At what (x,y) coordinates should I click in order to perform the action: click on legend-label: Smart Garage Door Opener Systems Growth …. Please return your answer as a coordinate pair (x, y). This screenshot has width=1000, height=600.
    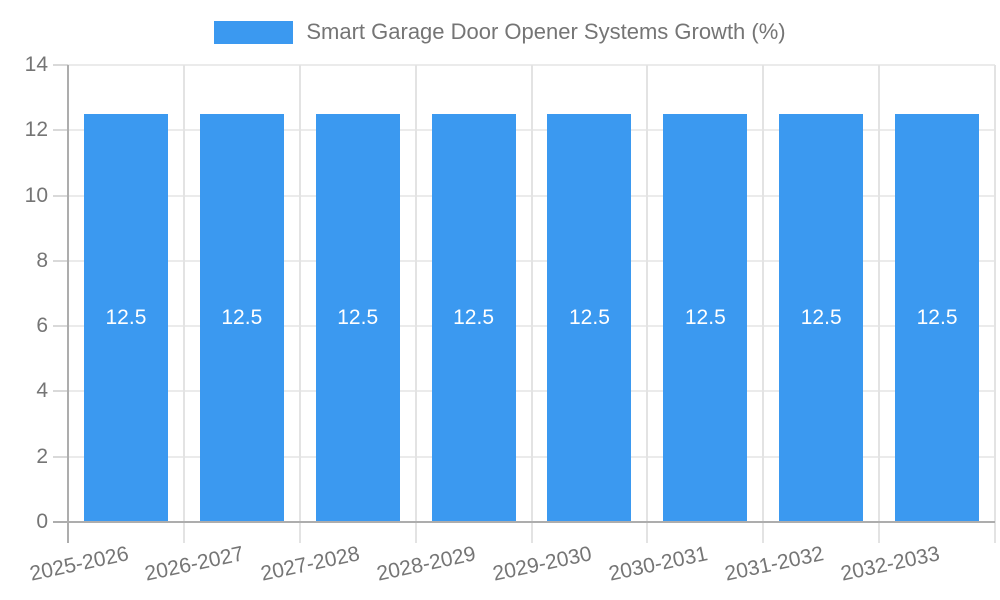
    Looking at the image, I should click on (546, 31).